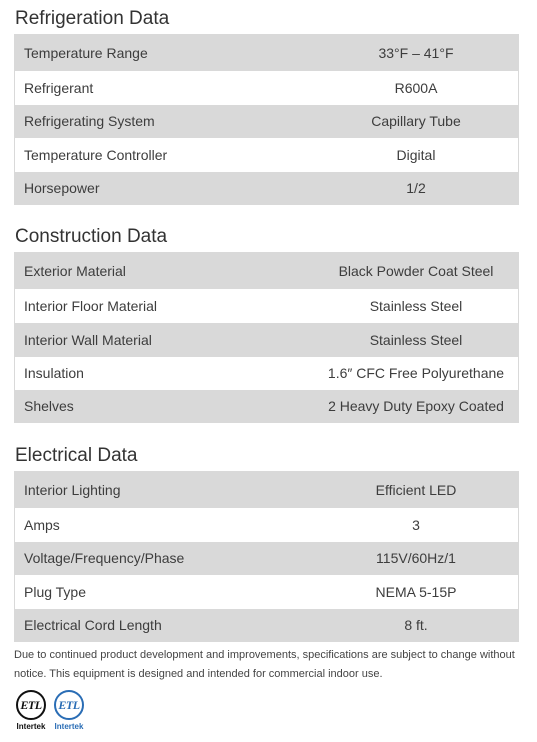  I want to click on row-value: Efficient LED, so click(391, 489).